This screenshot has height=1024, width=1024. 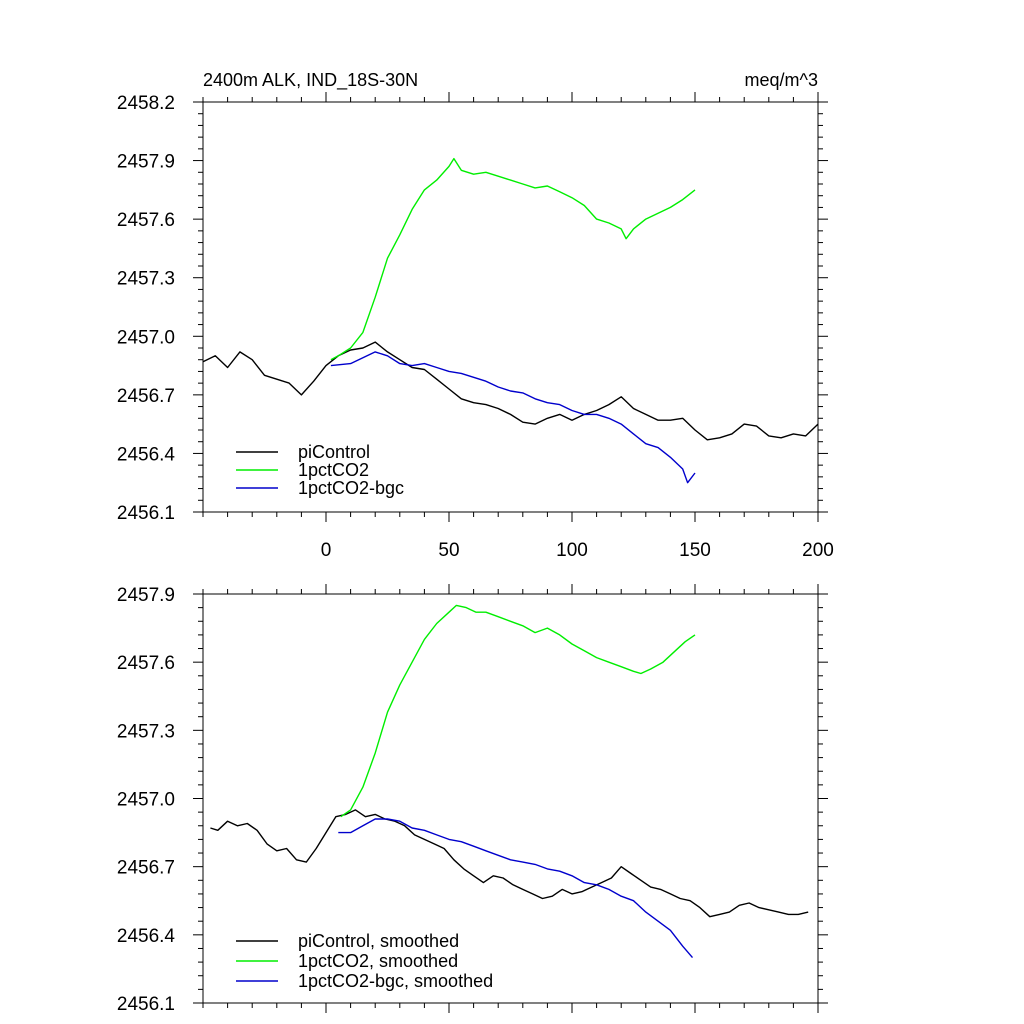 I want to click on x-tick-label: 0, so click(x=326, y=550).